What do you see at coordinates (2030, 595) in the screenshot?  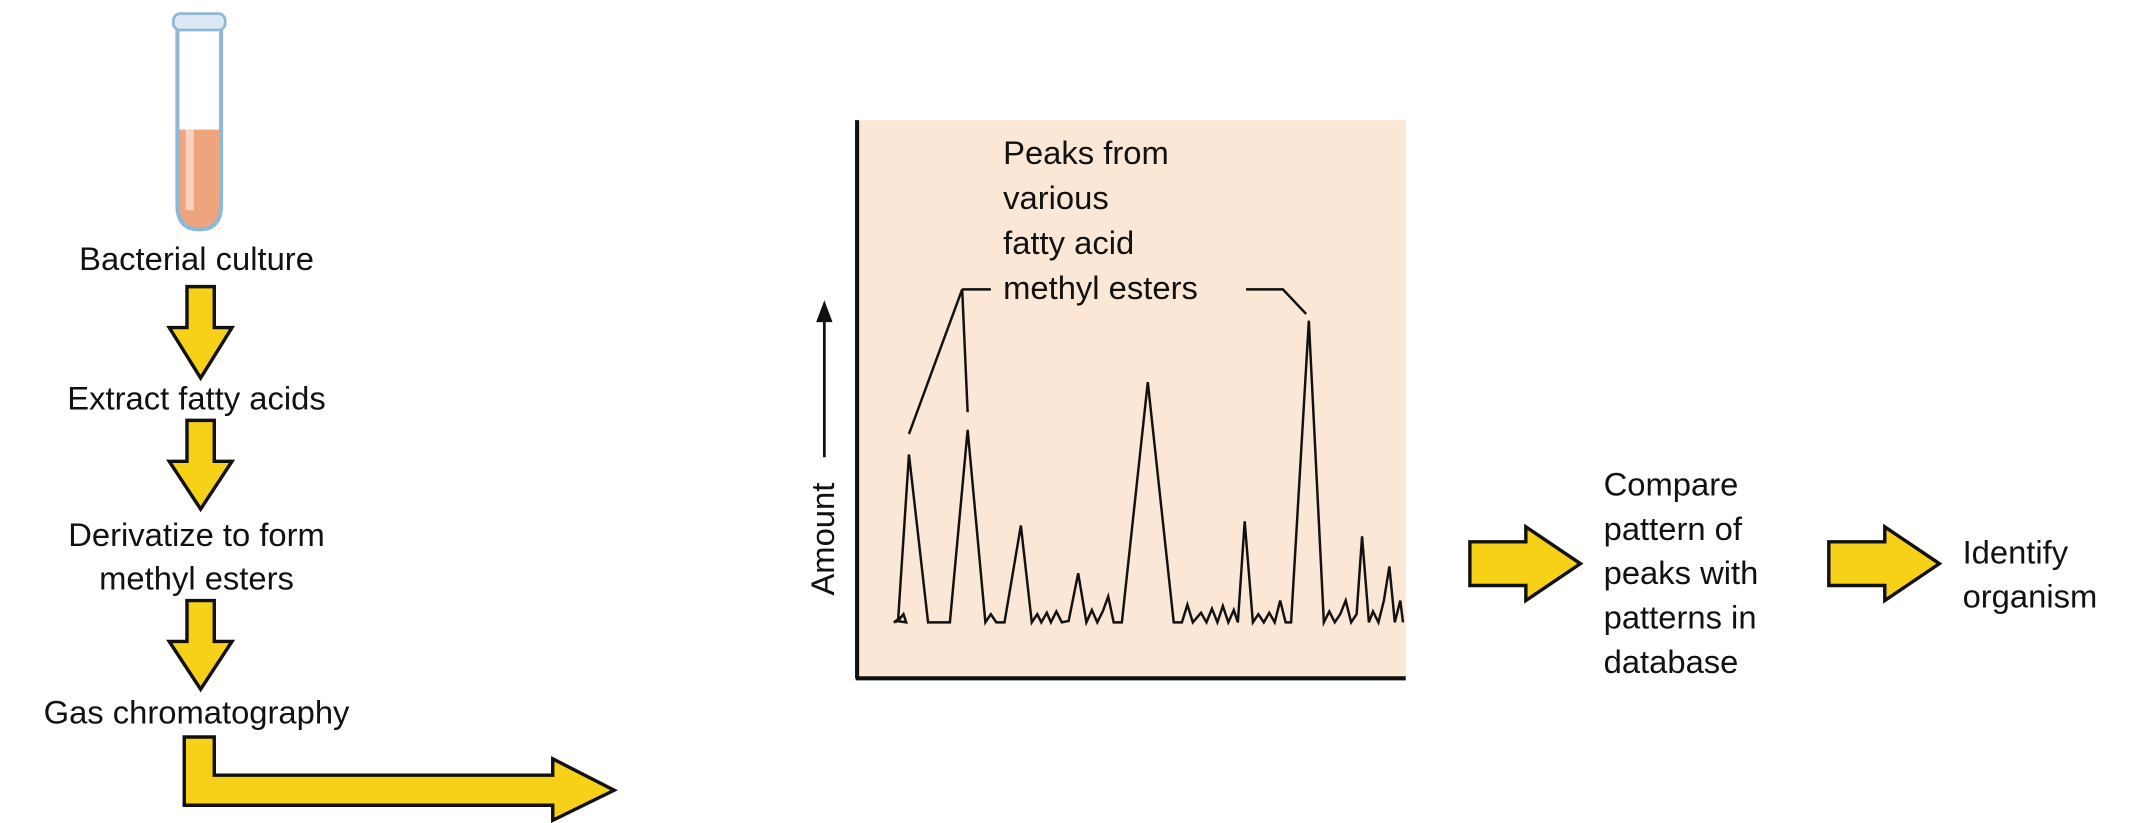 I see `result-label: organism` at bounding box center [2030, 595].